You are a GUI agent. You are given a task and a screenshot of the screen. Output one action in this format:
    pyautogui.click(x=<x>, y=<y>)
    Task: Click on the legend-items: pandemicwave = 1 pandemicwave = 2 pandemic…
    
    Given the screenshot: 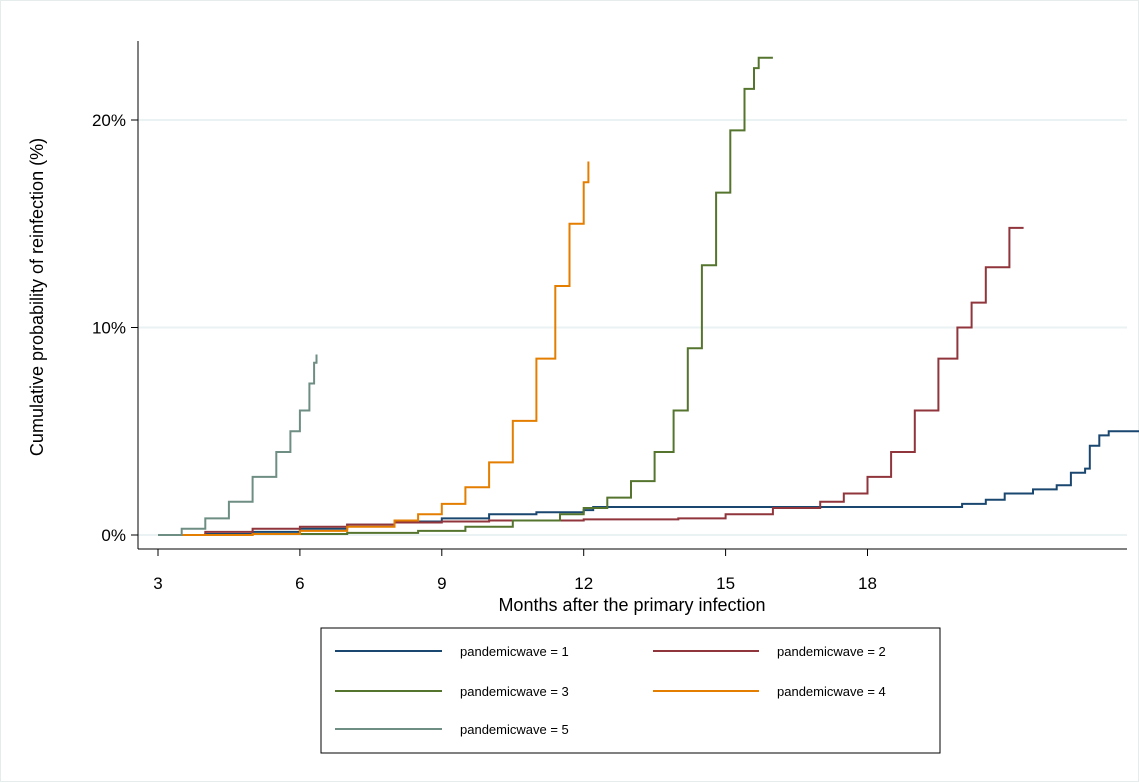 What is the action you would take?
    pyautogui.click(x=610, y=690)
    